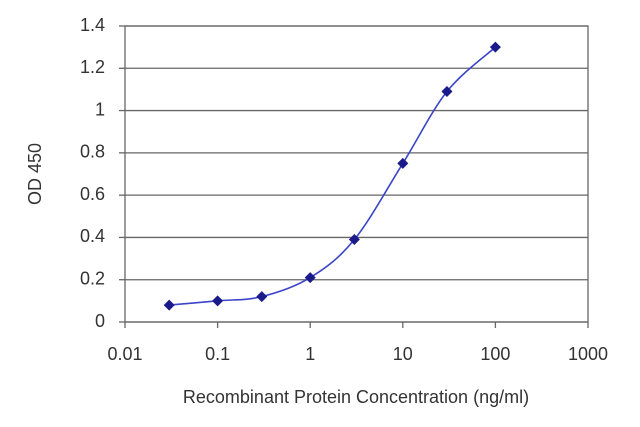 This screenshot has width=640, height=427. I want to click on y-tick-label: 0.4, so click(92, 236).